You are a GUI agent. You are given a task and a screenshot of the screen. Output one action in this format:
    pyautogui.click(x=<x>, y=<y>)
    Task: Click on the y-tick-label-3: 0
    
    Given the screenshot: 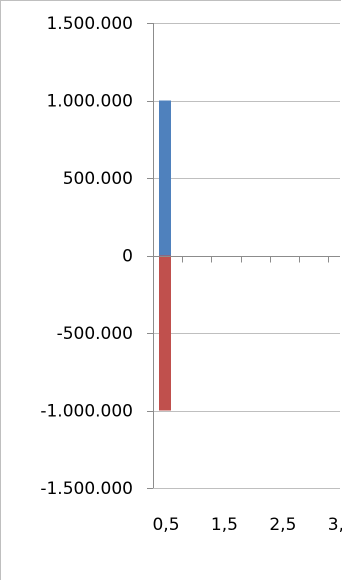 What is the action you would take?
    pyautogui.click(x=127, y=257)
    